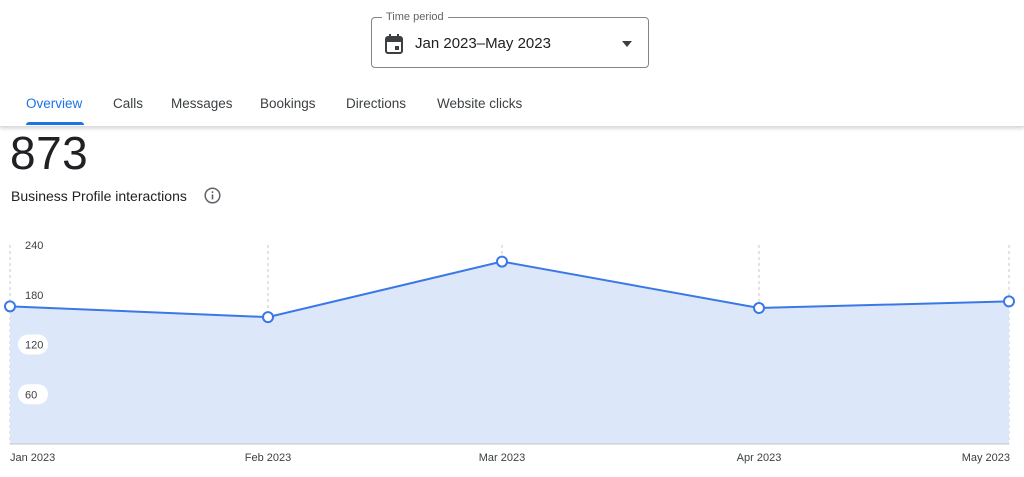 The width and height of the screenshot is (1024, 477). I want to click on calendar-icon, so click(394, 44).